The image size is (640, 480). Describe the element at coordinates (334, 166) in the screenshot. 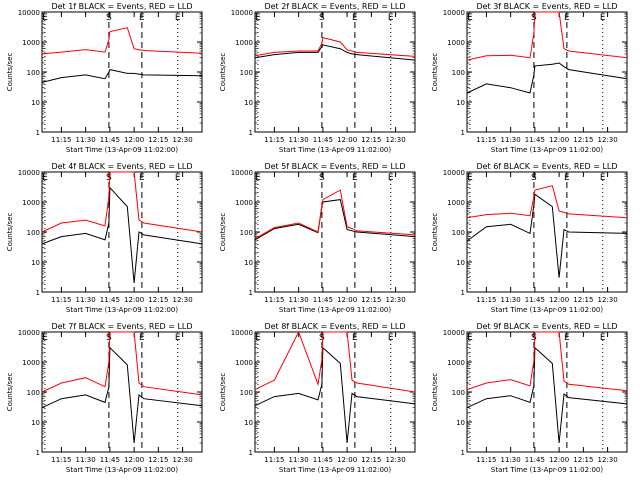

I see `chart-title: Det 5f BLACK = Events, RED = LLD` at that location.